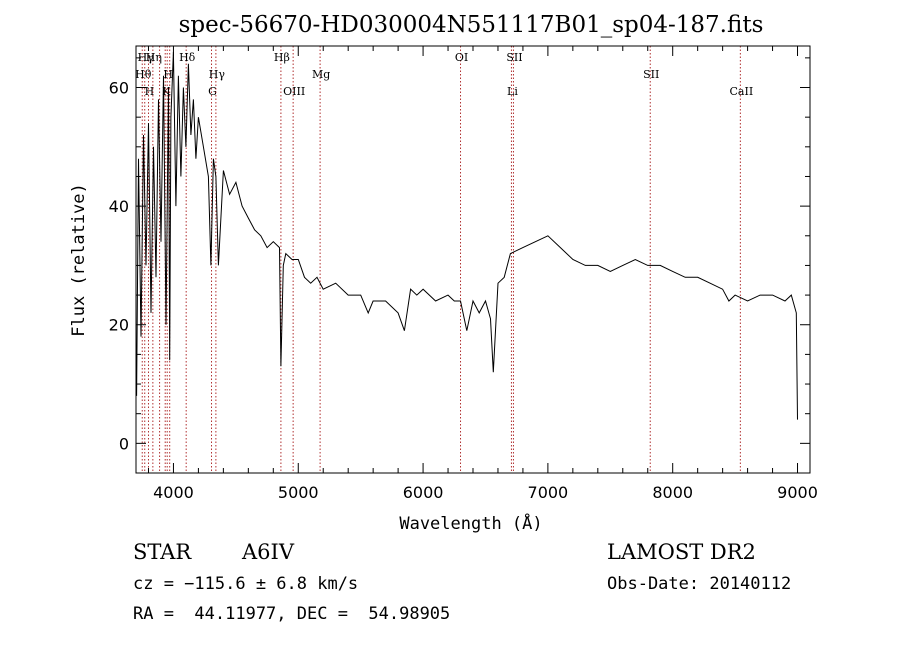 The width and height of the screenshot is (900, 649). What do you see at coordinates (268, 552) in the screenshot?
I see `object-subclass: A6IV` at bounding box center [268, 552].